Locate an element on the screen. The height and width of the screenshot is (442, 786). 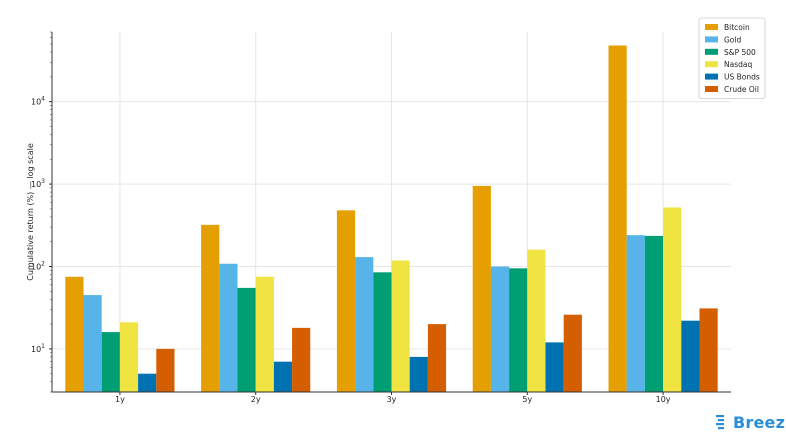
bar-crude-oil-2y is located at coordinates (301, 359).